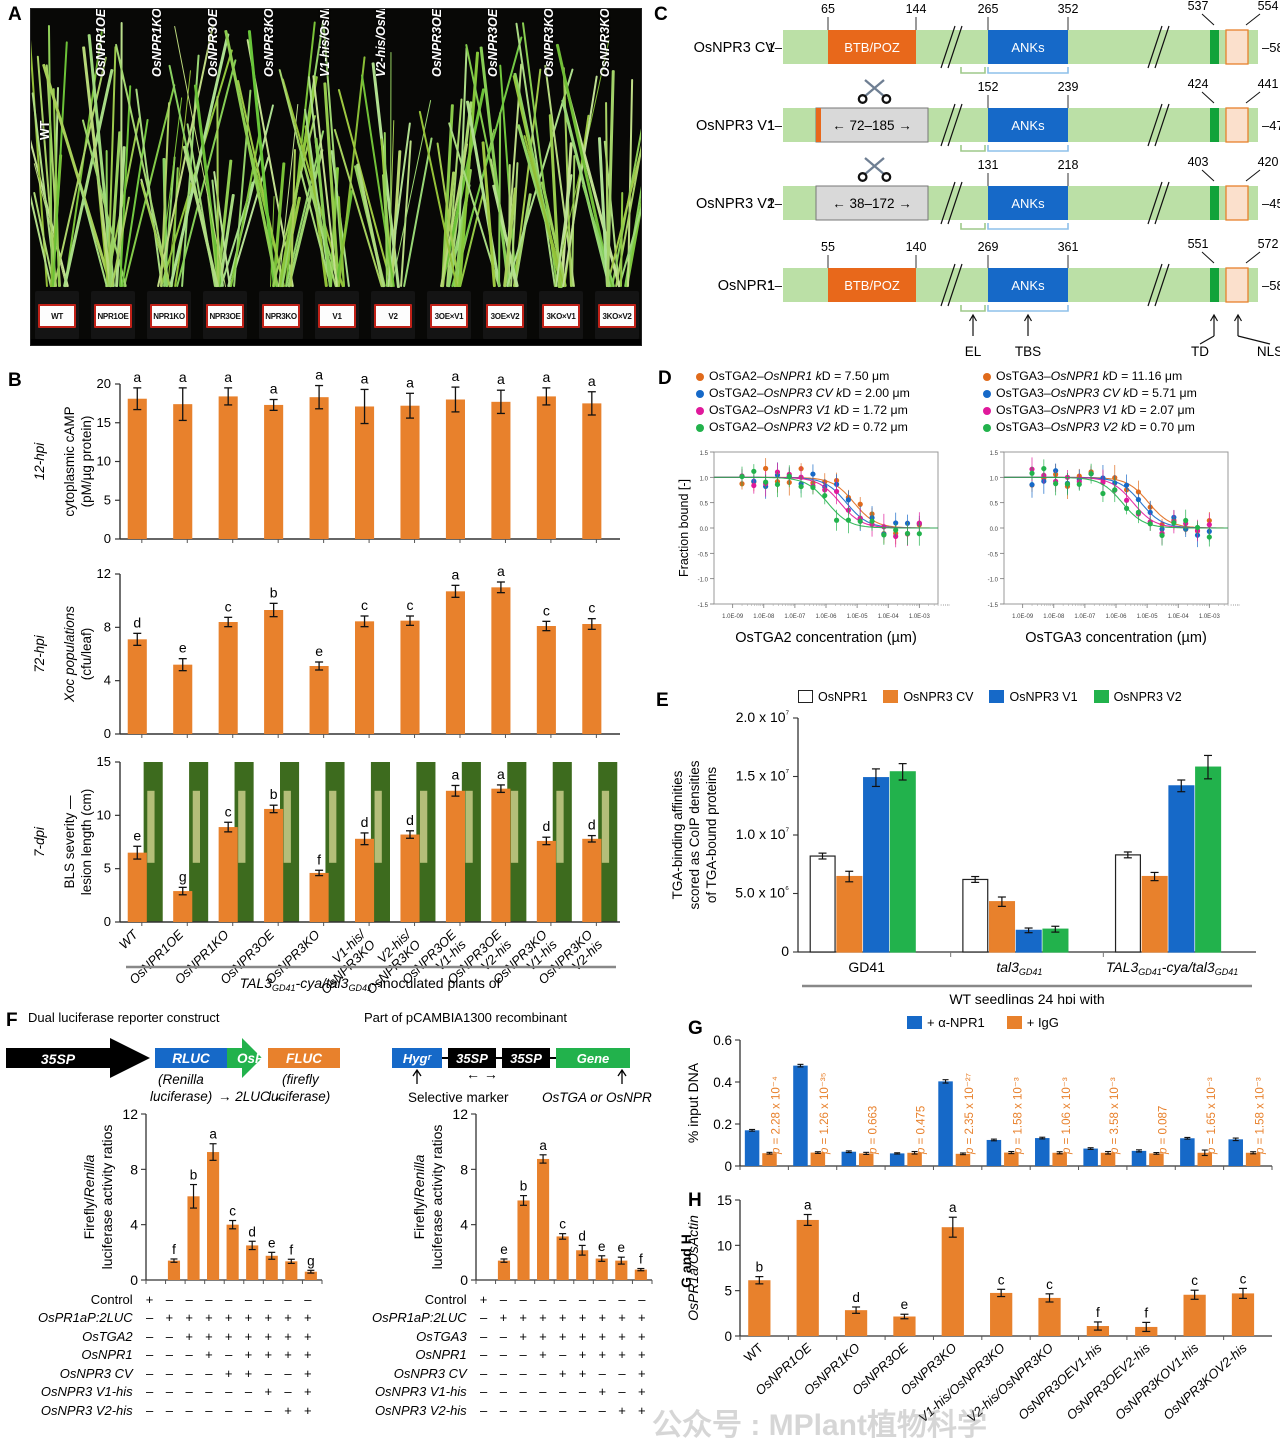 The height and width of the screenshot is (1453, 1280). Describe the element at coordinates (134, 1280) in the screenshot. I see `y-tick: 0` at that location.